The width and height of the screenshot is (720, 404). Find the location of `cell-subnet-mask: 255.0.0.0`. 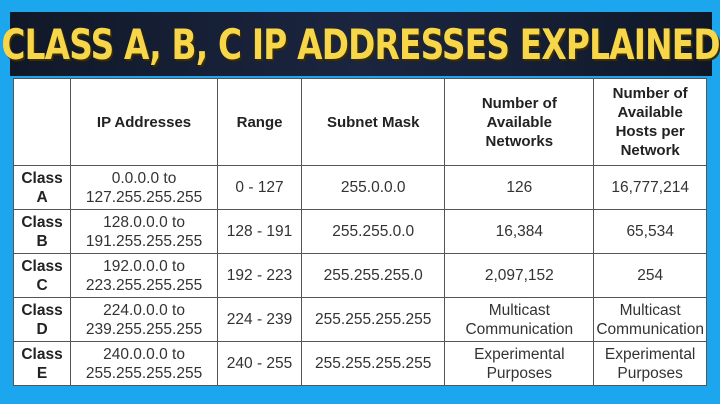

cell-subnet-mask: 255.0.0.0 is located at coordinates (373, 187).